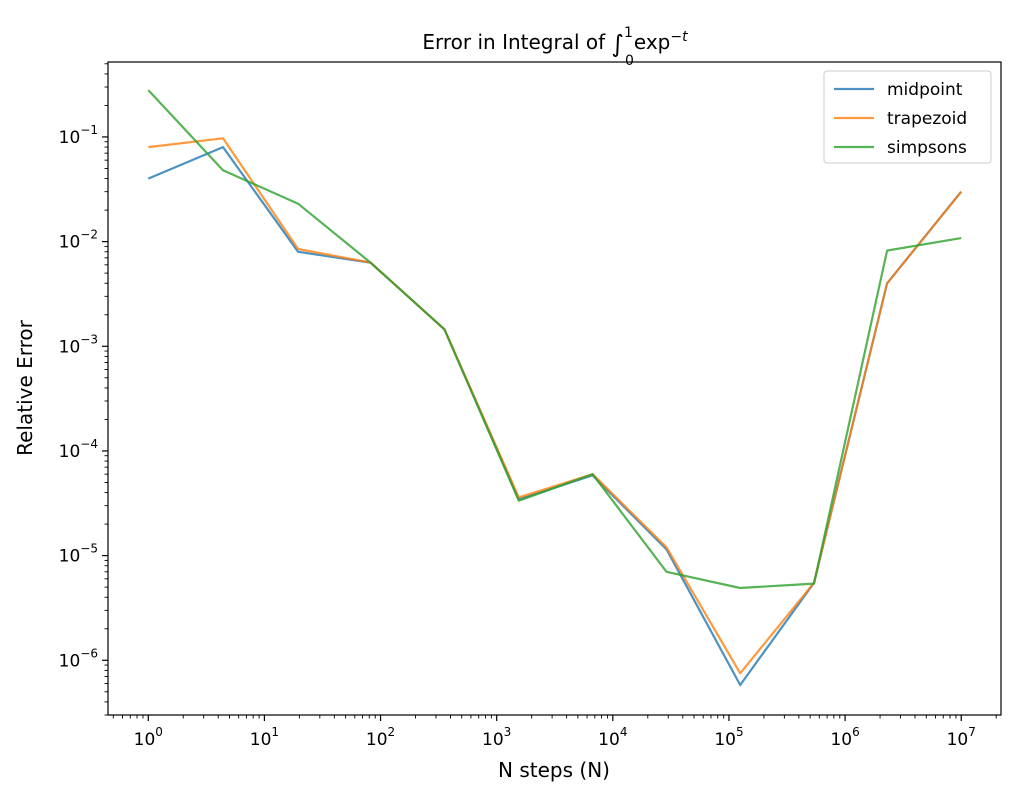 Image resolution: width=1018 pixels, height=796 pixels. What do you see at coordinates (148, 737) in the screenshot?
I see `x-tick-label: 10⁰` at bounding box center [148, 737].